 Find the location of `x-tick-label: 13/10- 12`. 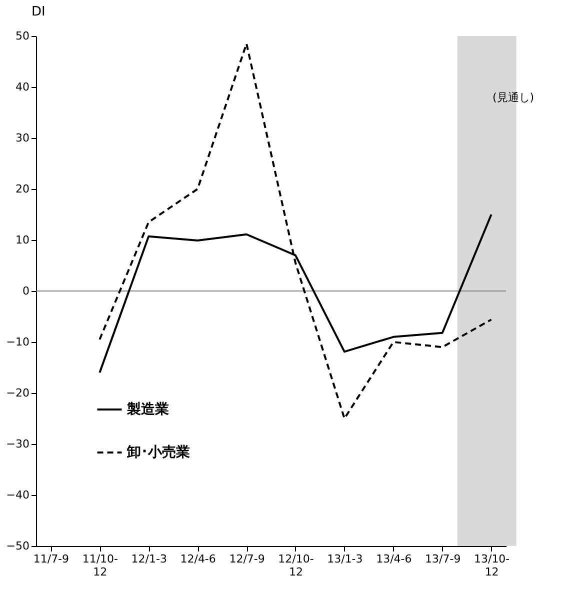

x-tick-label: 13/10- 12 is located at coordinates (492, 565).